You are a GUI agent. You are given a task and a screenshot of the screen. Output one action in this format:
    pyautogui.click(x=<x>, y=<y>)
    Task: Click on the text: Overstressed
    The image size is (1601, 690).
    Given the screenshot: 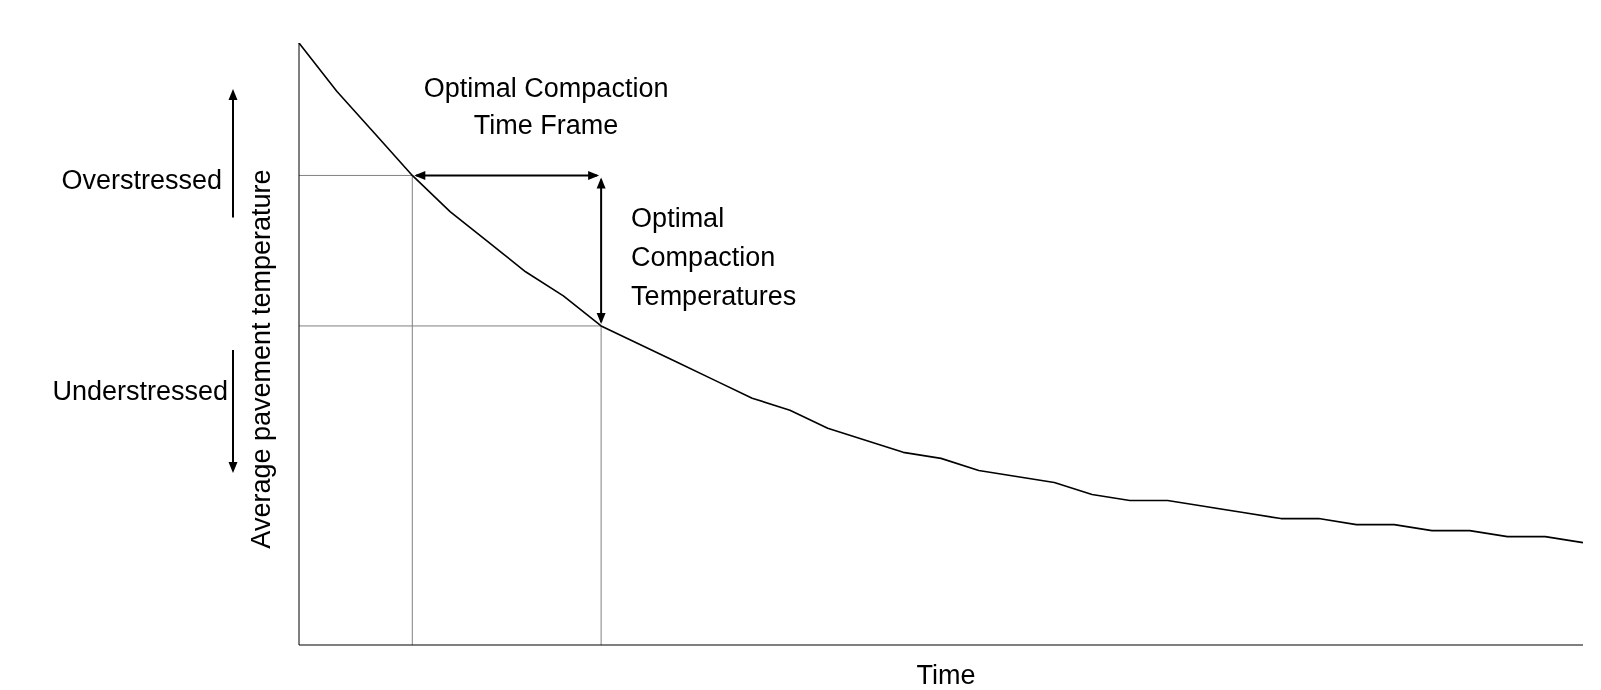 What is the action you would take?
    pyautogui.click(x=141, y=180)
    